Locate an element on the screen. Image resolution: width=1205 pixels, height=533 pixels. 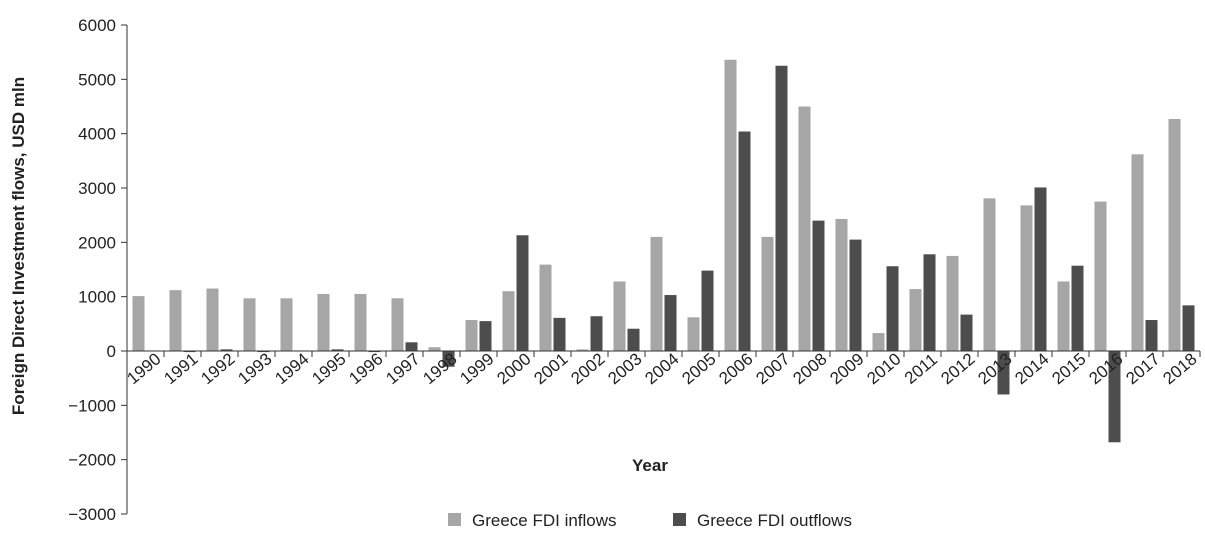
bar-outflows-2006 is located at coordinates (744, 241).